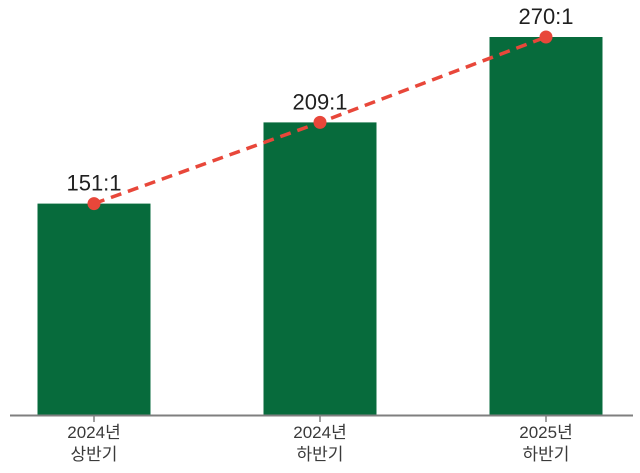  I want to click on value-label: 151:1, so click(93, 183).